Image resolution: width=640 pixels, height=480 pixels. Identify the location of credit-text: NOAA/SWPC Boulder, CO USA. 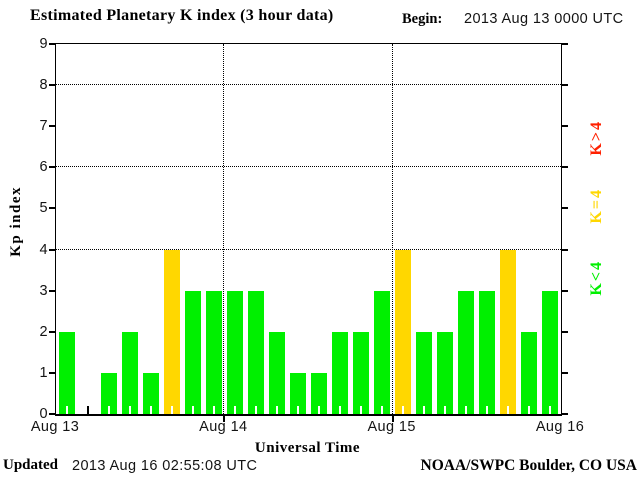
(528, 465).